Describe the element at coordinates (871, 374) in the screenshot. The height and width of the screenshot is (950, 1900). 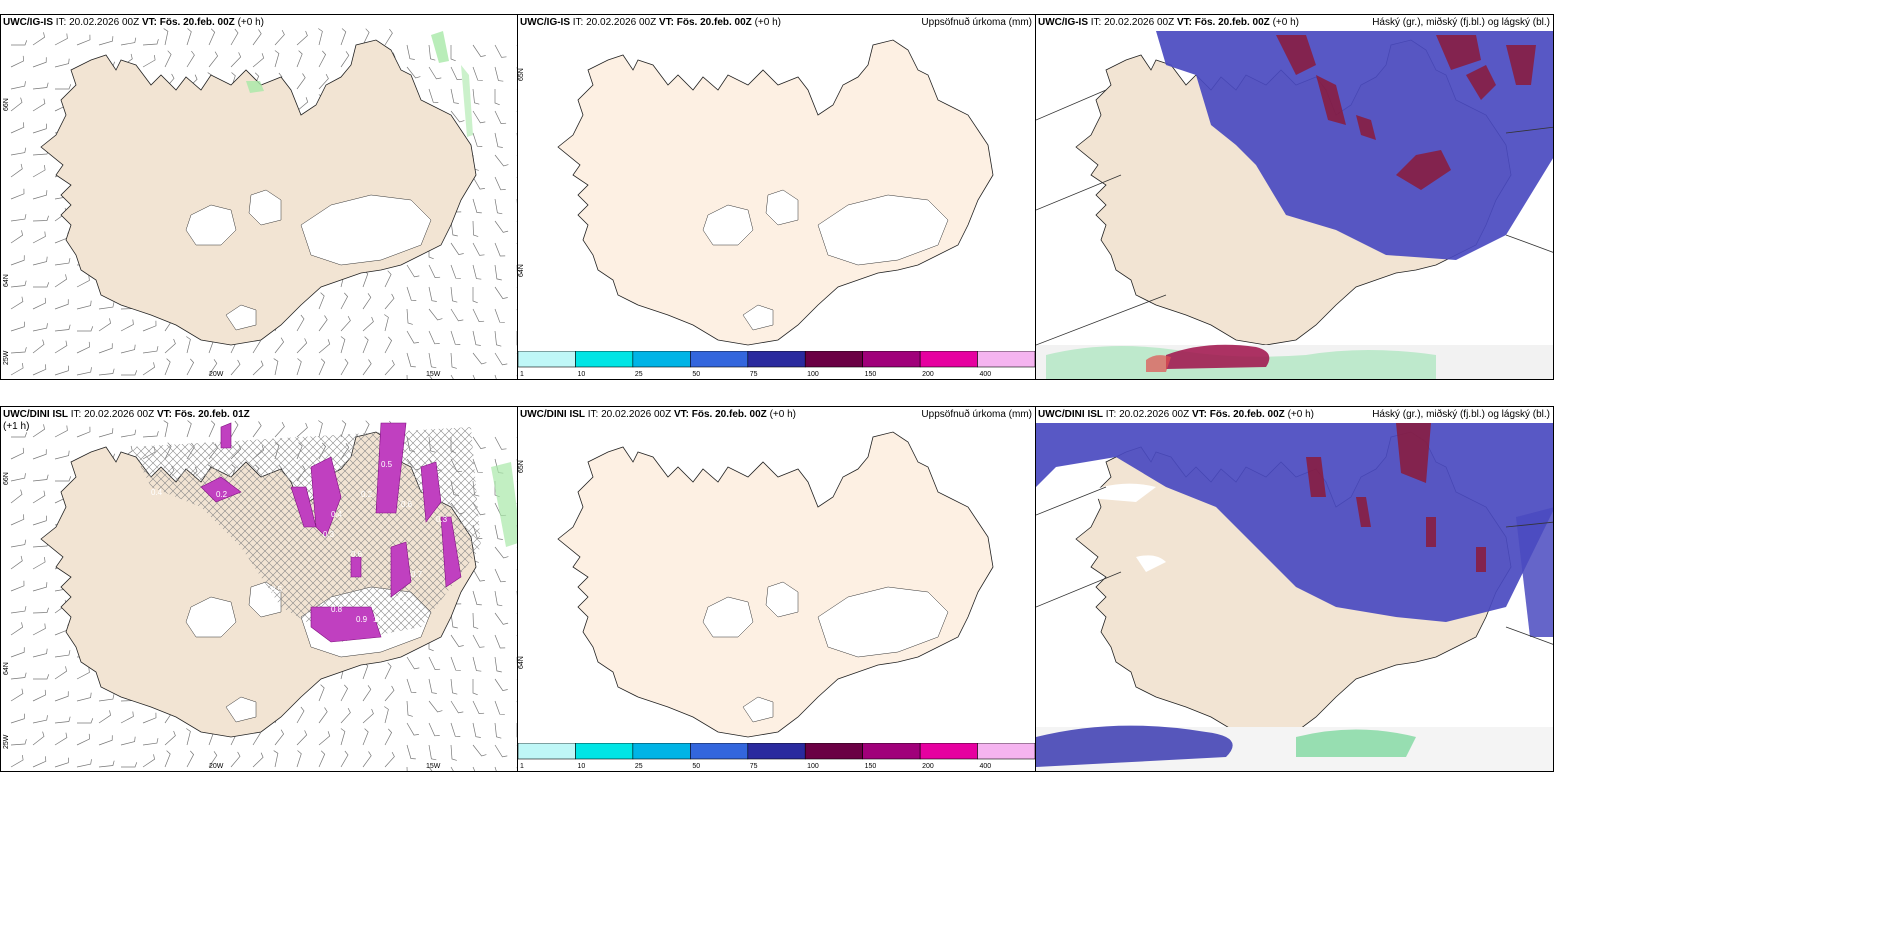
I see `colorbar-tick-label: 150` at that location.